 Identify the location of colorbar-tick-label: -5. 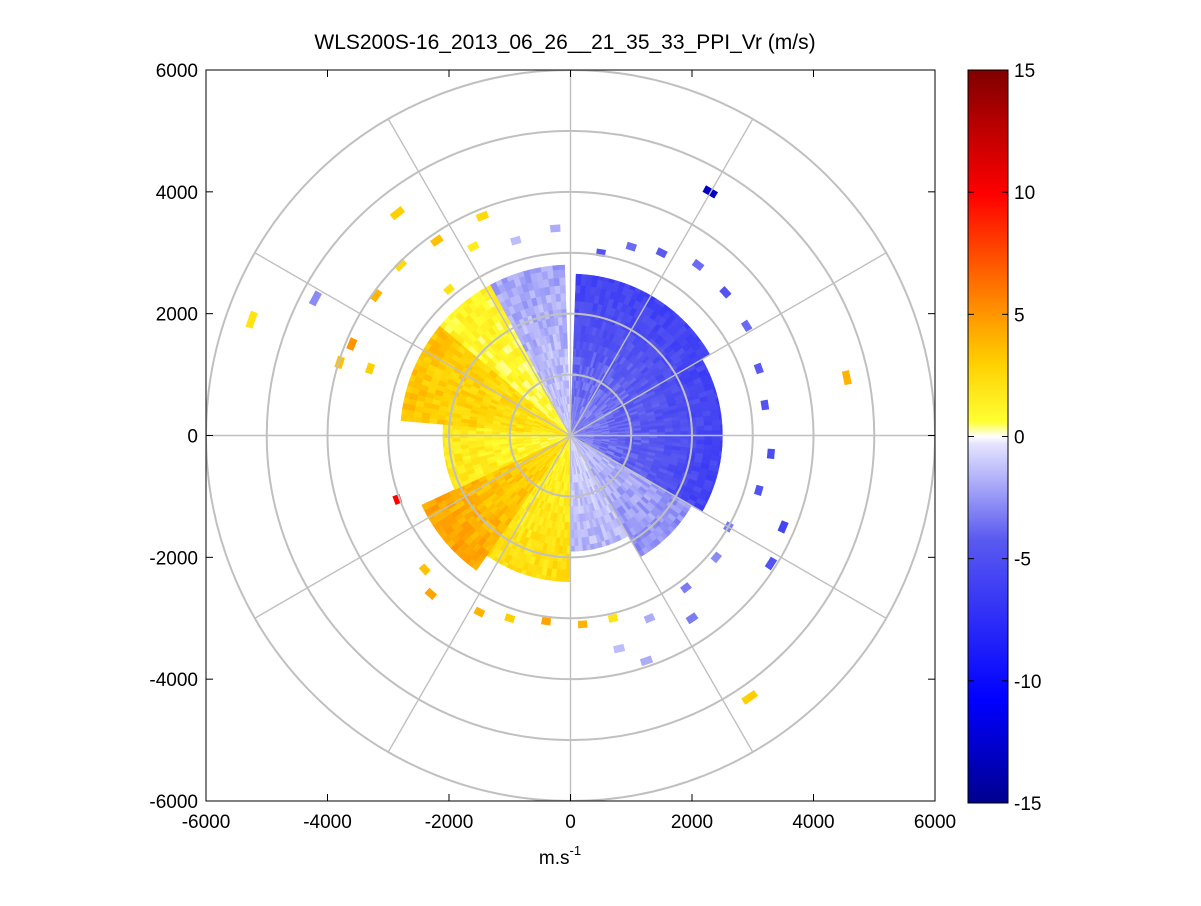
(1022, 560).